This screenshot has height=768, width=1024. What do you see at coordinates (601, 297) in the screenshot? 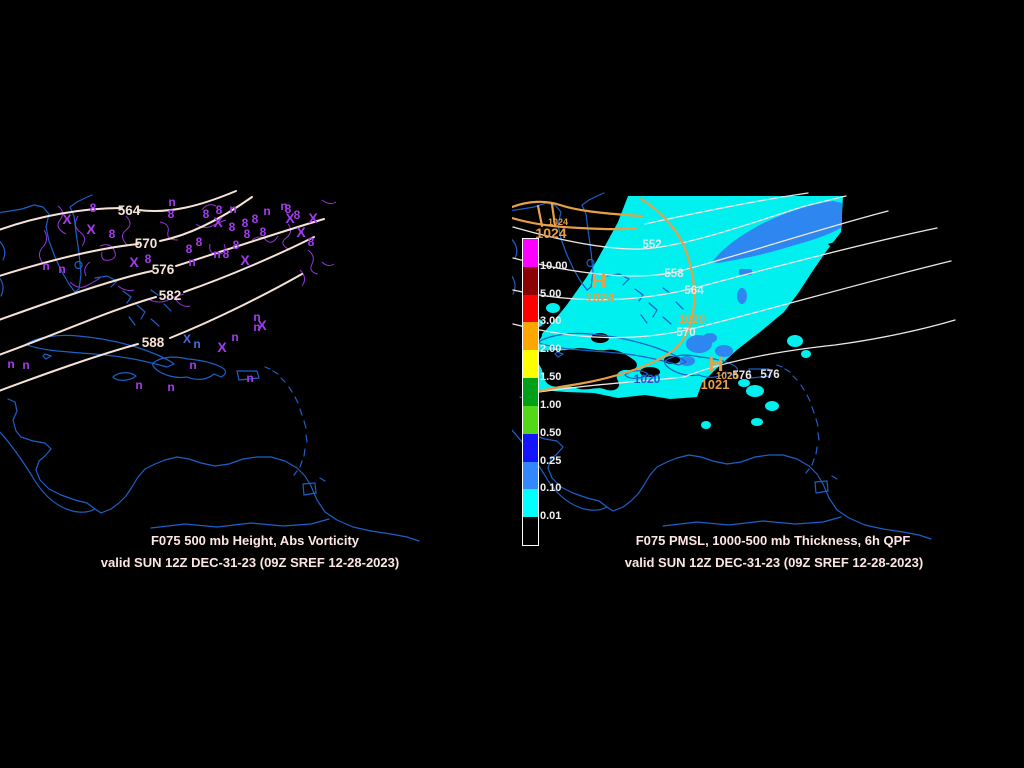
I see `high-value-1024: 1024` at bounding box center [601, 297].